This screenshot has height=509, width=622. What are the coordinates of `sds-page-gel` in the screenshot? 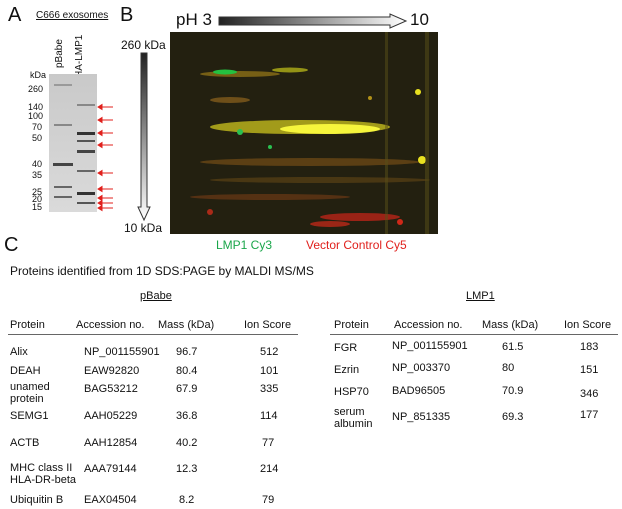 It's located at (73, 143).